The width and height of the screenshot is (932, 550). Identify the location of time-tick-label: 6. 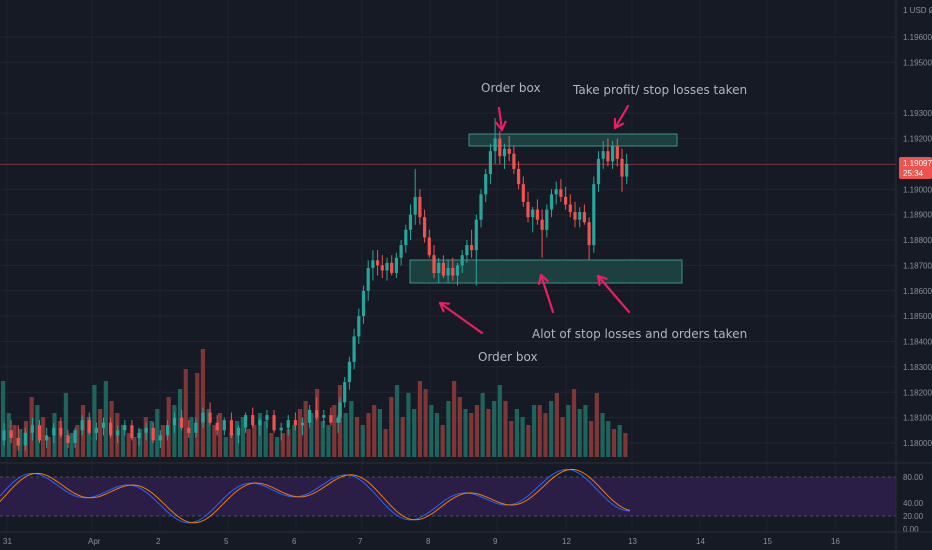
(294, 541).